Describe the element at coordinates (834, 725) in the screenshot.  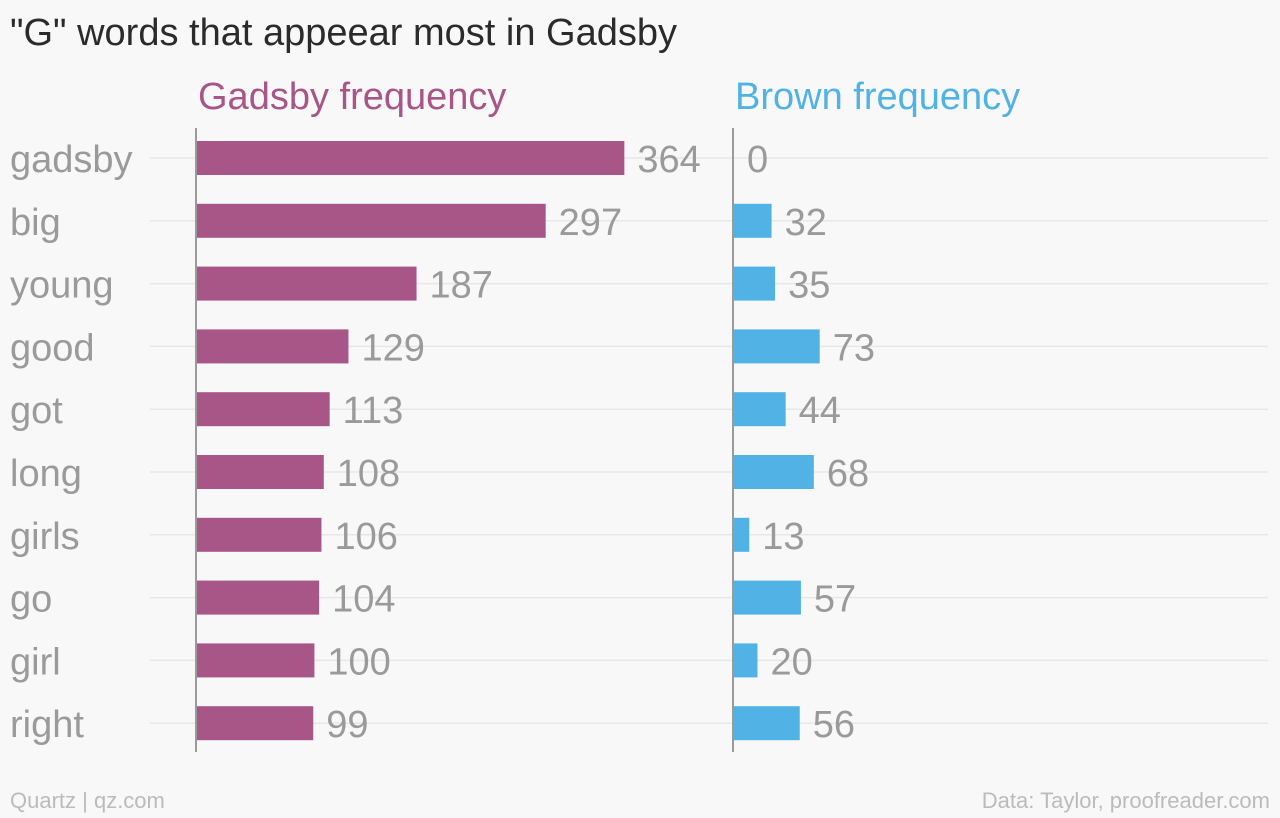
I see `data-label-brown: 56` at that location.